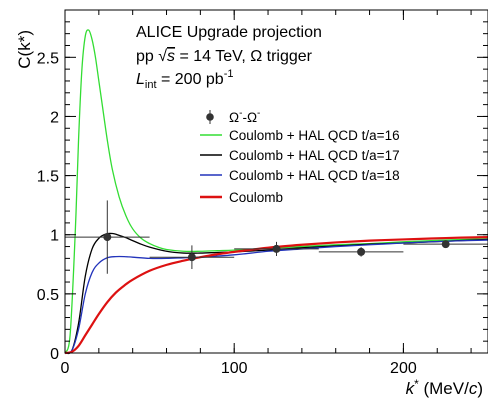  What do you see at coordinates (24, 49) in the screenshot?
I see `y-axis-title: C(k*)` at bounding box center [24, 49].